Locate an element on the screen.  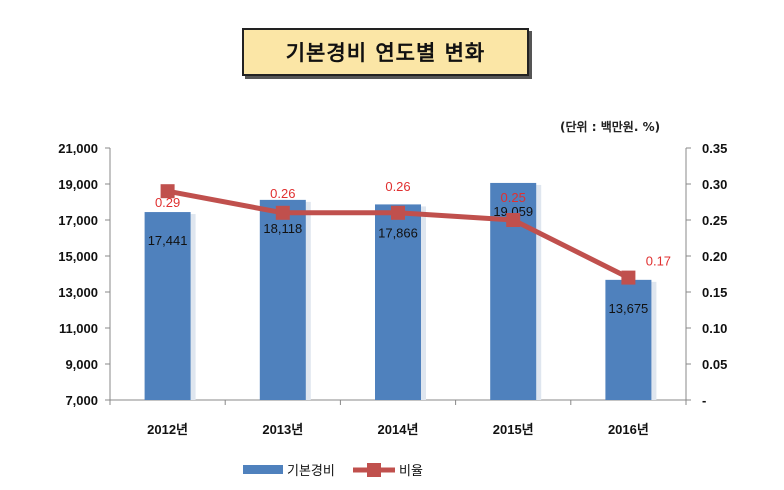
legend-bar-swatch is located at coordinates (263, 469).